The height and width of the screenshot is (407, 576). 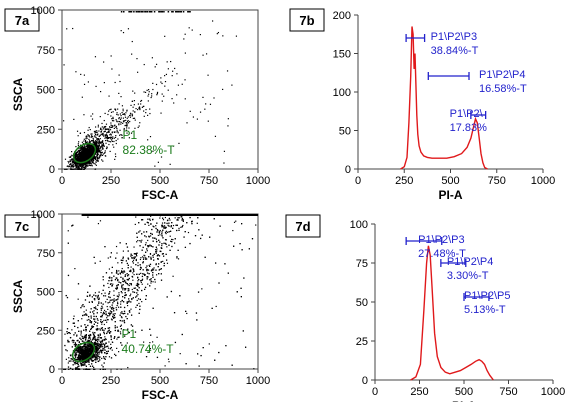 What do you see at coordinates (52, 370) in the screenshot?
I see `y-tick-label: 0` at bounding box center [52, 370].